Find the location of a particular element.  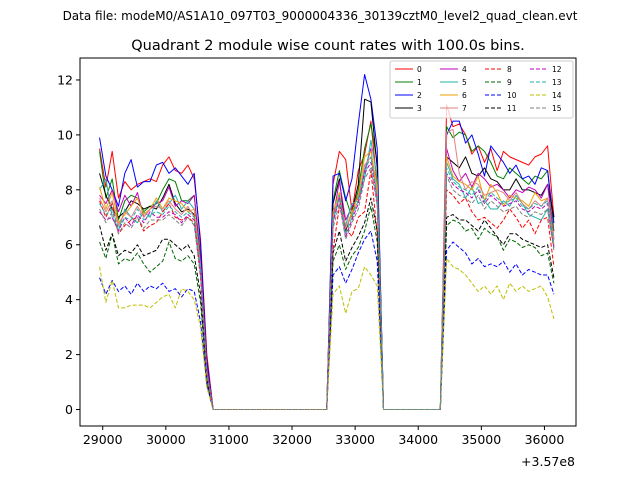

legend-label-6: 6 is located at coordinates (464, 95).